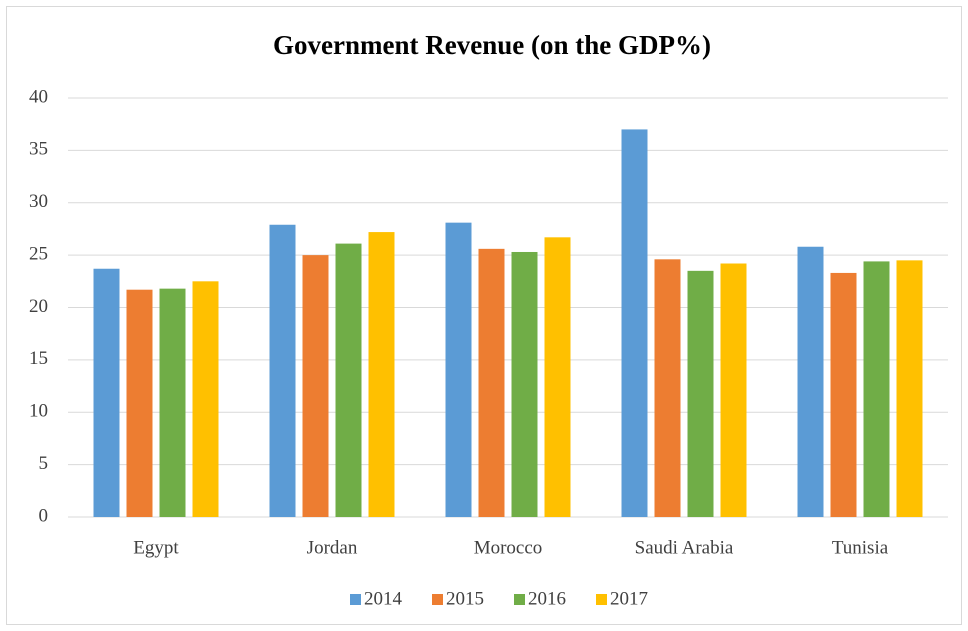 This screenshot has width=968, height=631. I want to click on x-tick-label: Tunisia, so click(860, 547).